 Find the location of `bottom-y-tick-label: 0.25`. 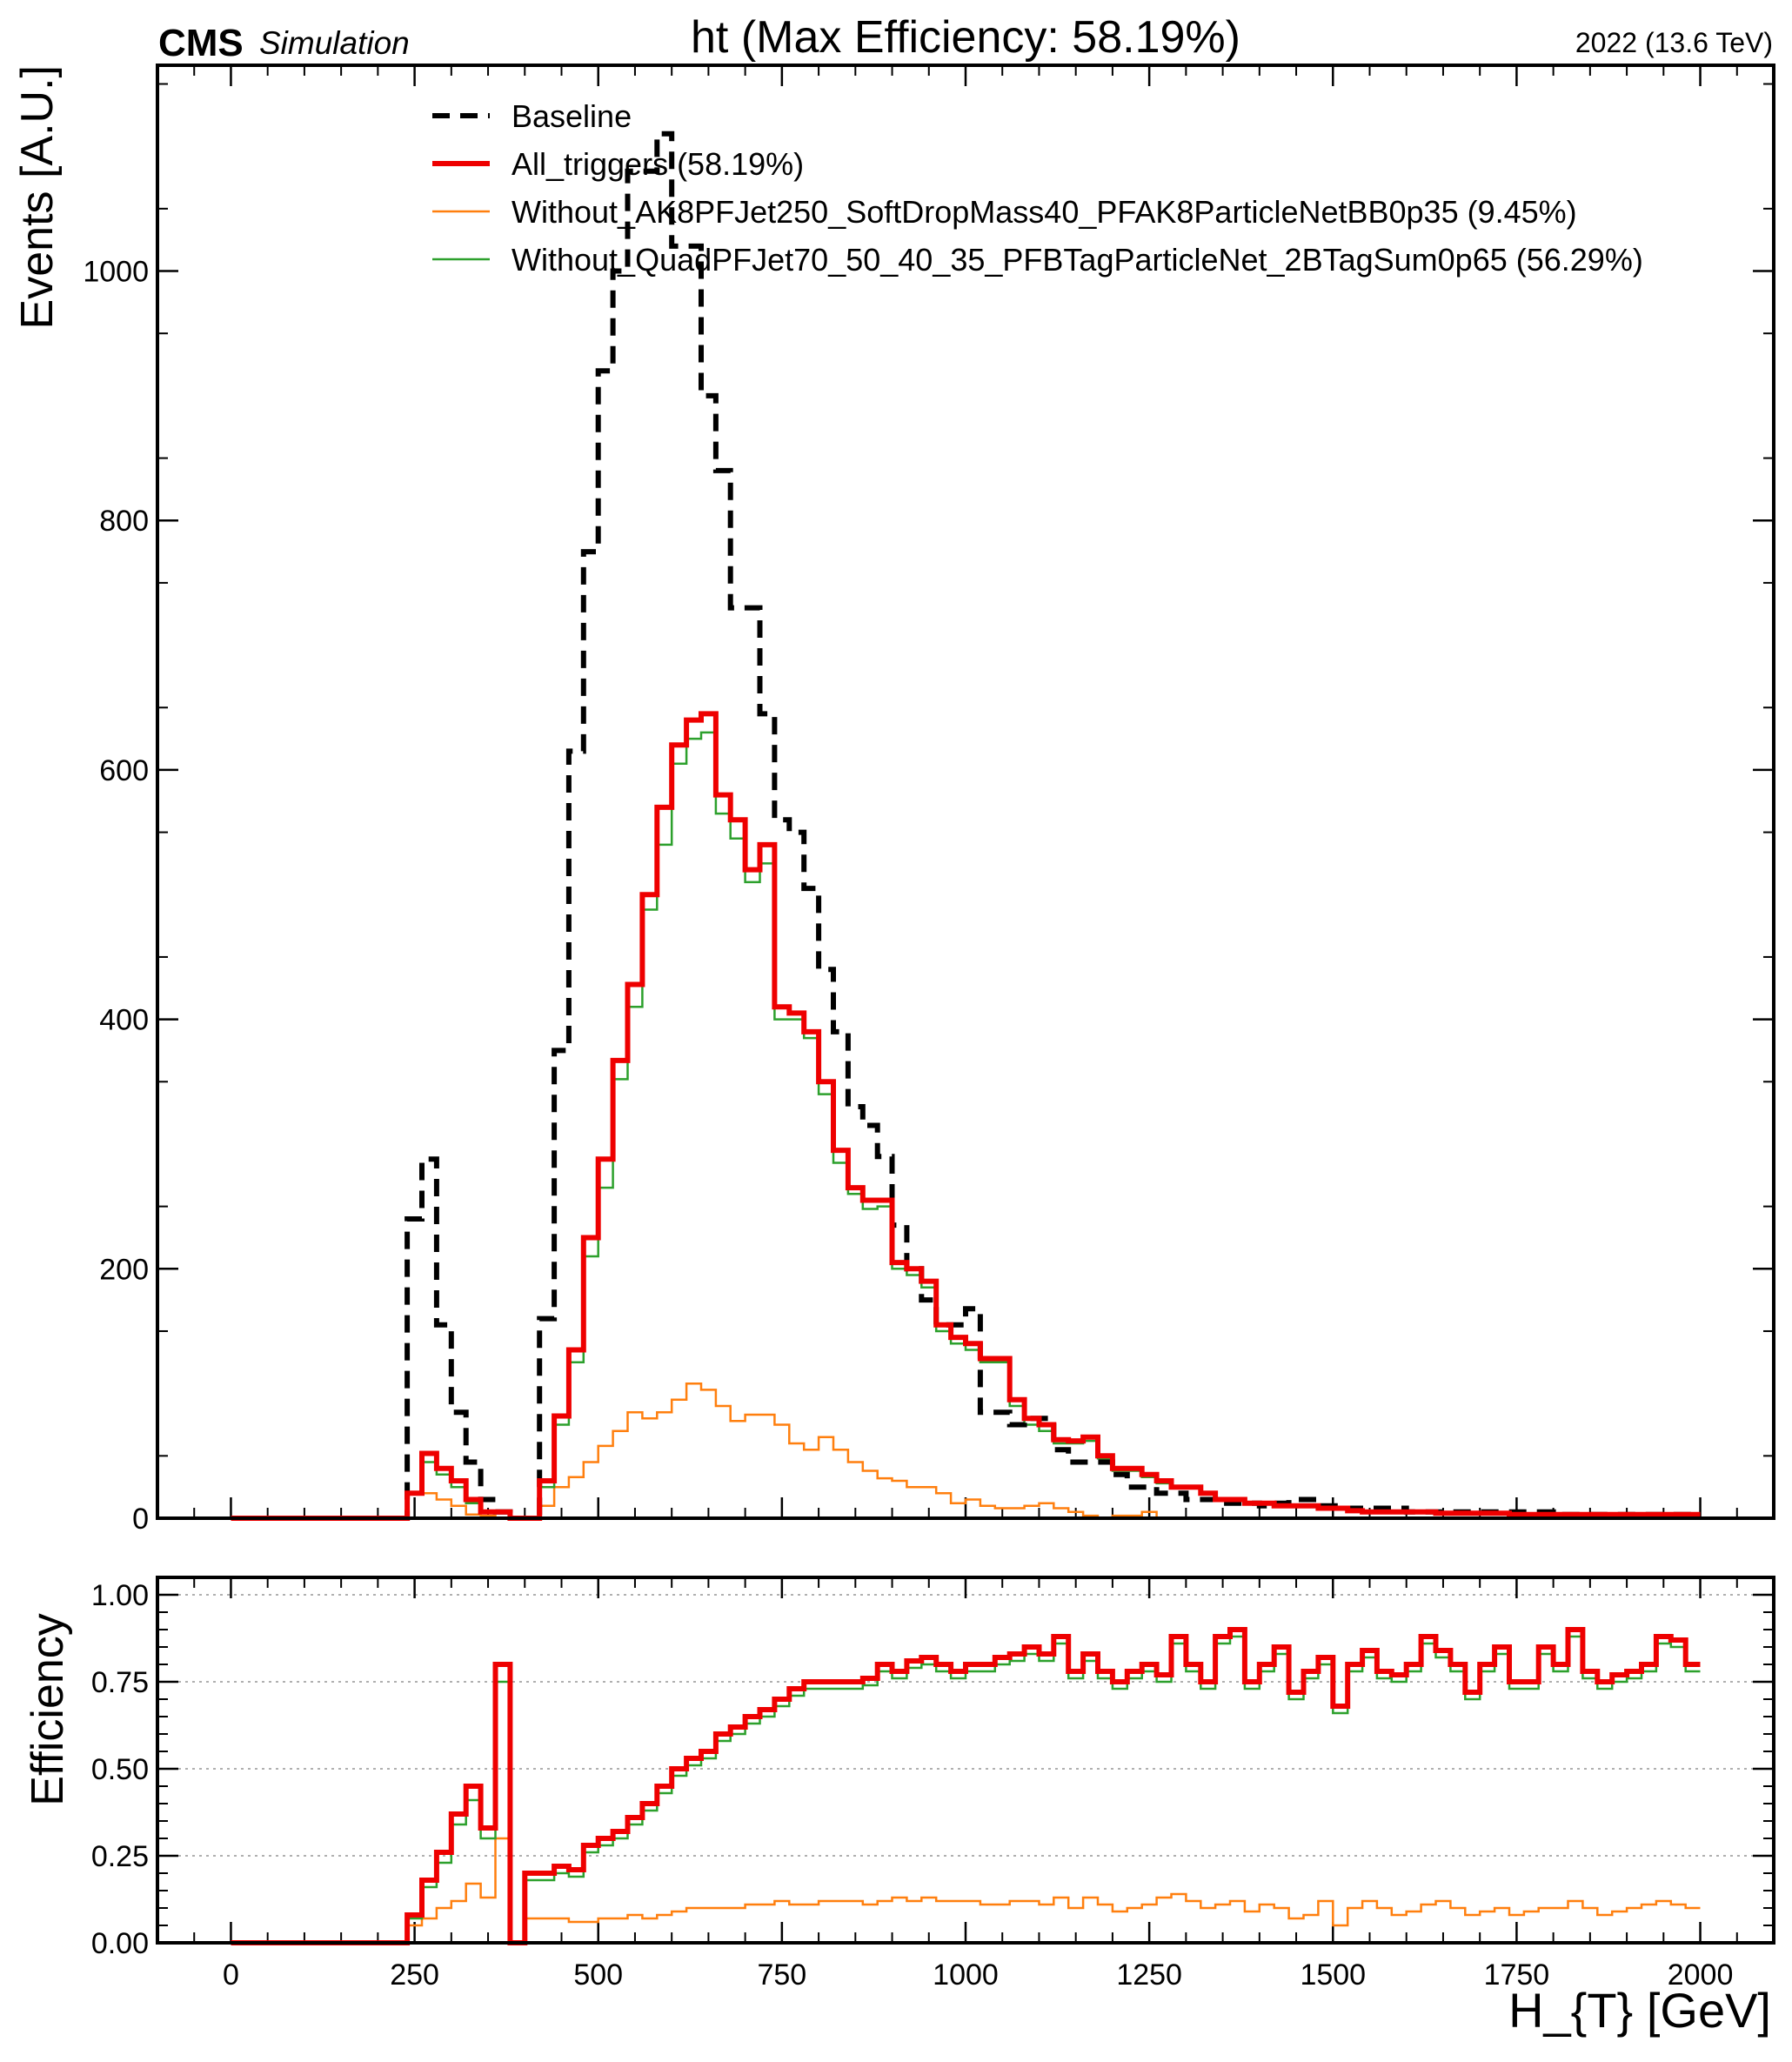

bottom-y-tick-label: 0.25 is located at coordinates (120, 1856).